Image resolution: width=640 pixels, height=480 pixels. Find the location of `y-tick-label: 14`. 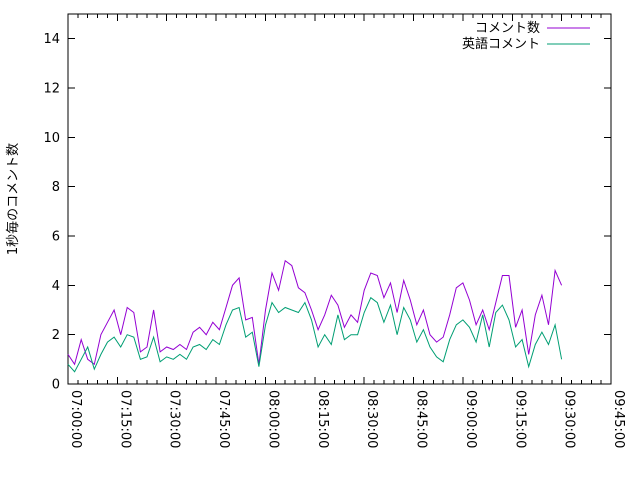

y-tick-label: 14 is located at coordinates (51, 39).